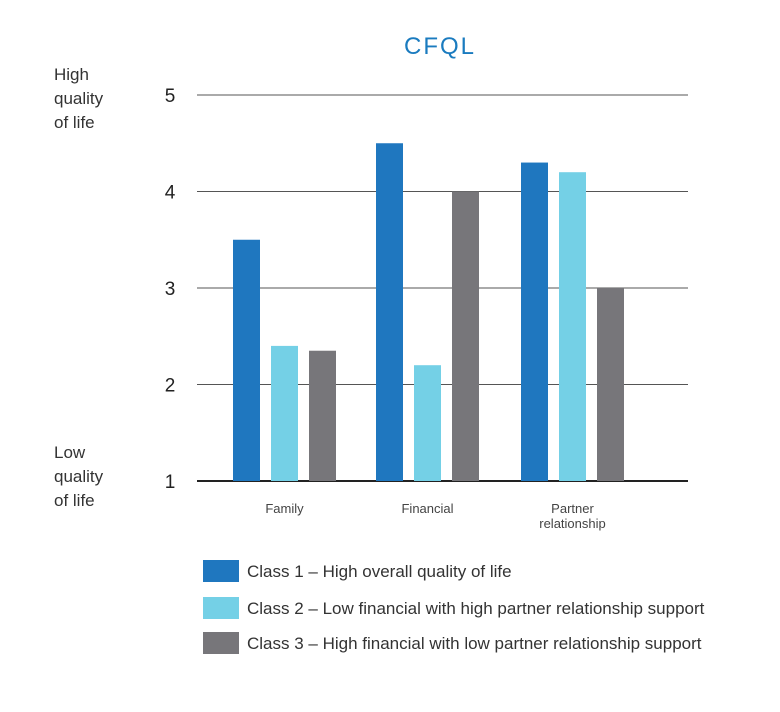  I want to click on y-label-high: High, so click(71, 74).